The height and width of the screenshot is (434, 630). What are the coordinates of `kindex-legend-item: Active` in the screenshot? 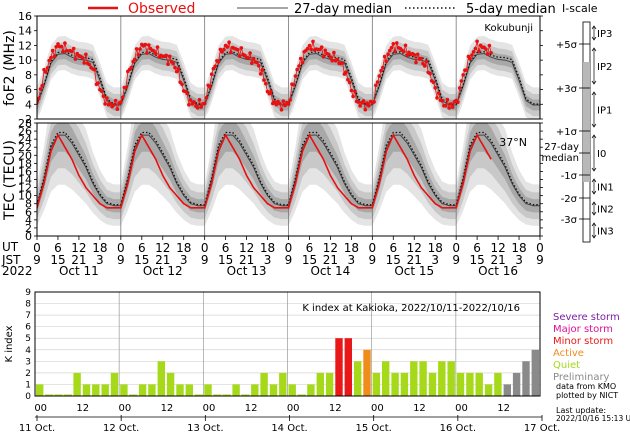 It's located at (568, 353).